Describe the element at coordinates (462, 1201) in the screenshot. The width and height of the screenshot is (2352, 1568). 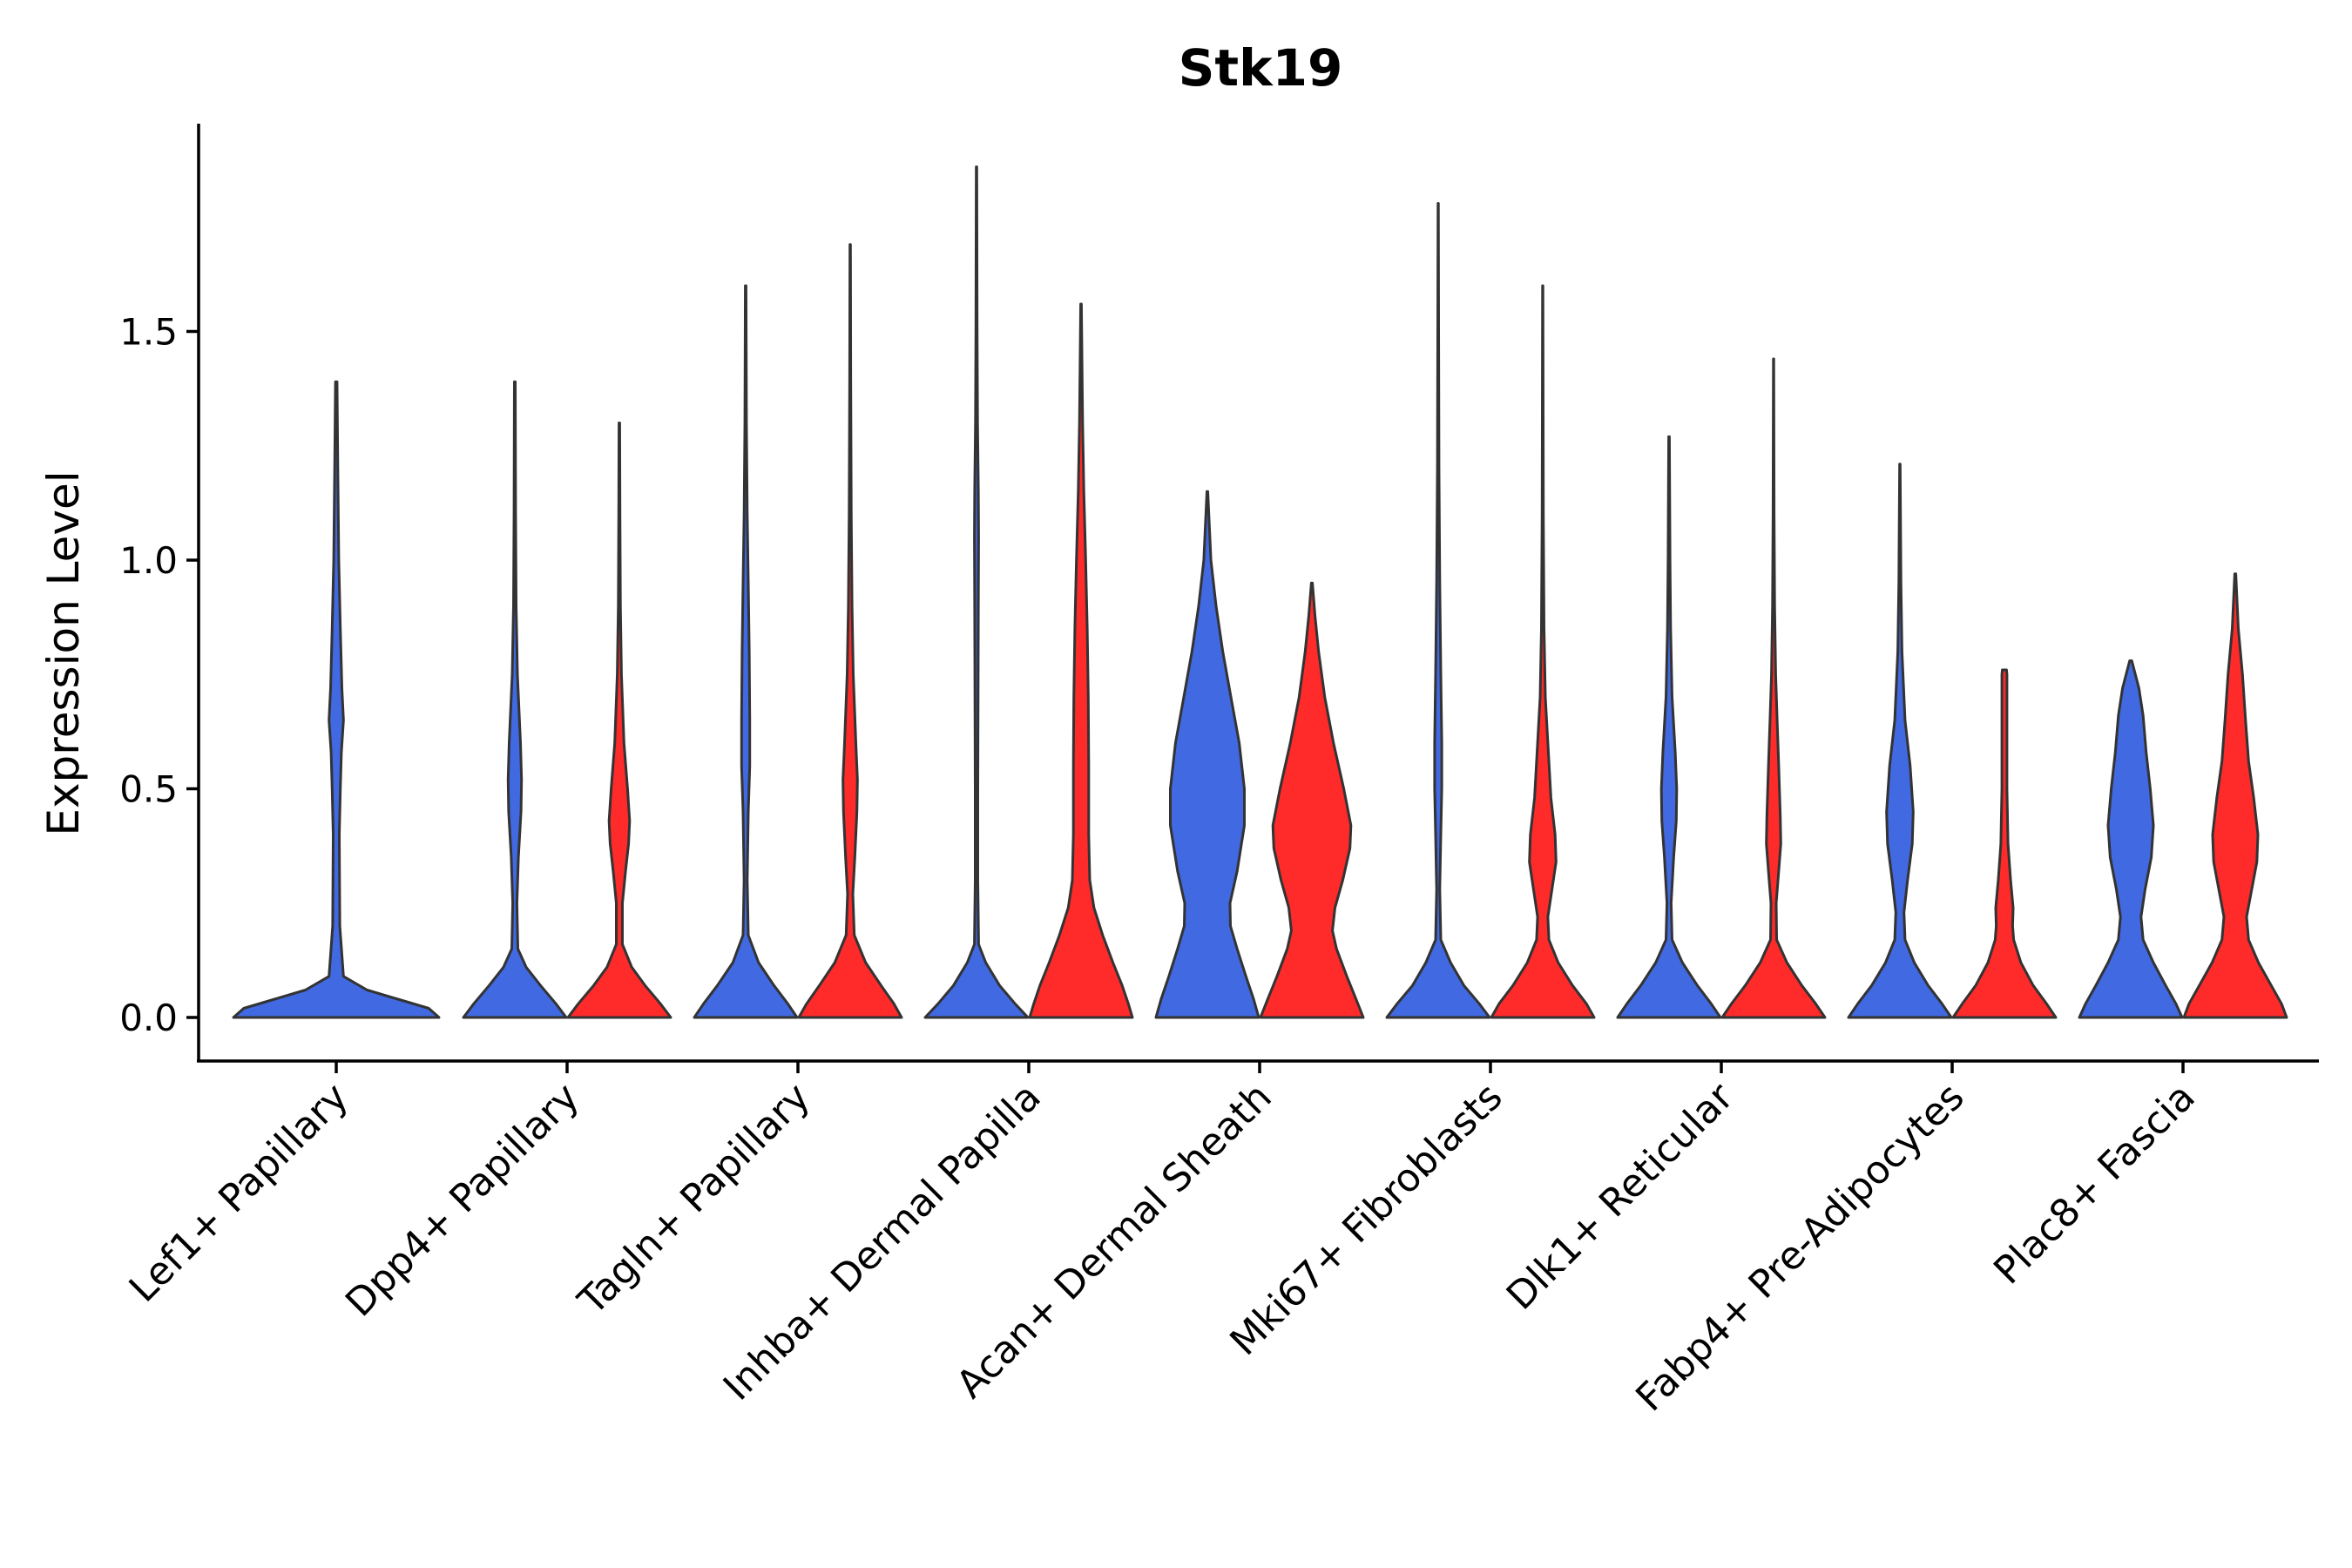
I see `x-tick-label: Dpp4+ Papillary` at that location.